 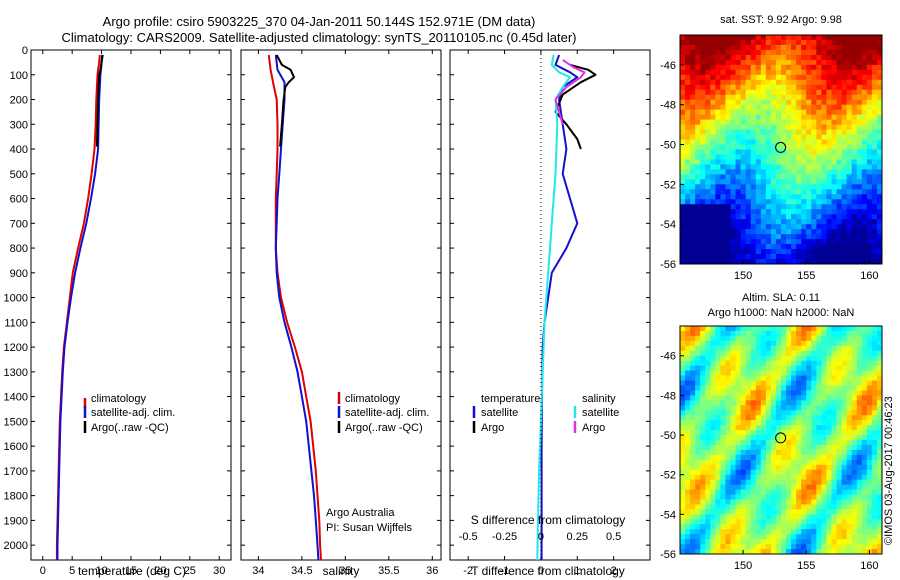 I want to click on depth-tick-label: 1300, so click(x=16, y=373).